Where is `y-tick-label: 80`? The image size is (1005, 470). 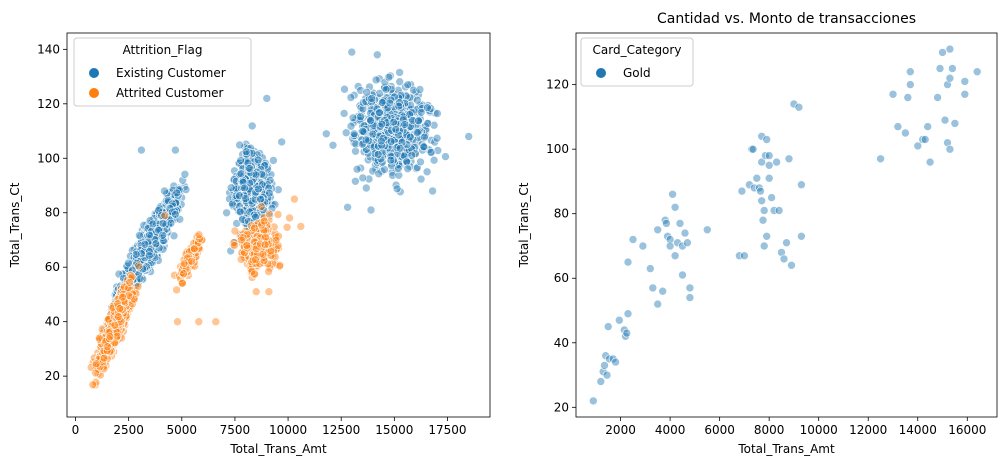 y-tick-label: 80 is located at coordinates (561, 214).